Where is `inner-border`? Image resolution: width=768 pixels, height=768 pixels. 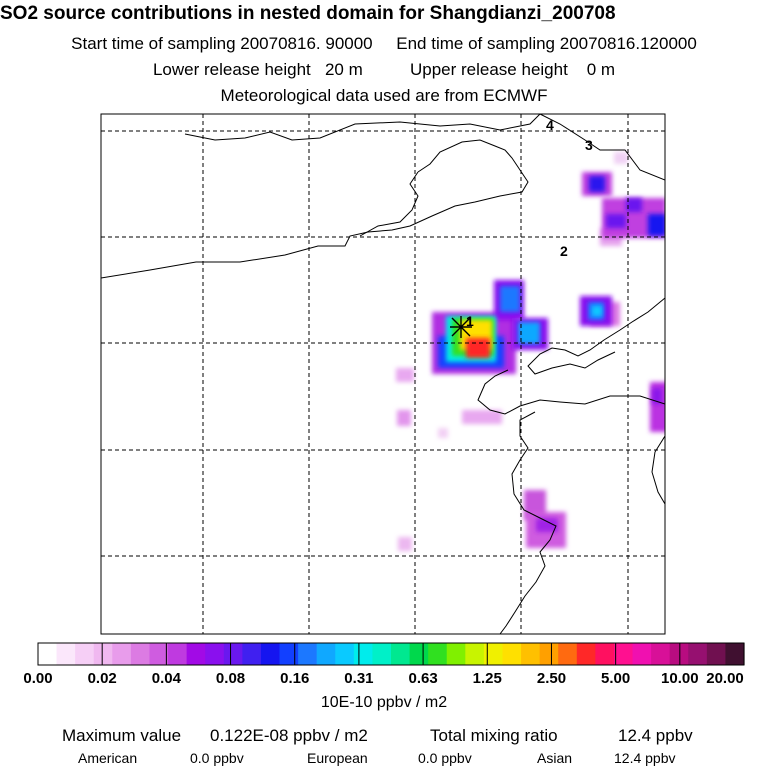
inner-border is located at coordinates (389, 204).